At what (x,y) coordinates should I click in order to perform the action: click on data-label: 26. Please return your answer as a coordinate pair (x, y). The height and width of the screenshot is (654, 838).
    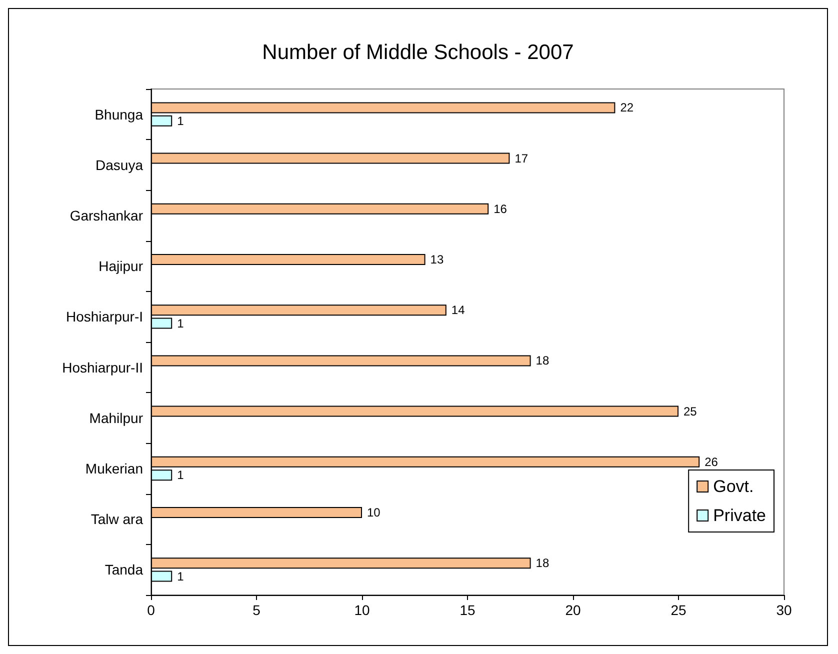
    Looking at the image, I should click on (711, 461).